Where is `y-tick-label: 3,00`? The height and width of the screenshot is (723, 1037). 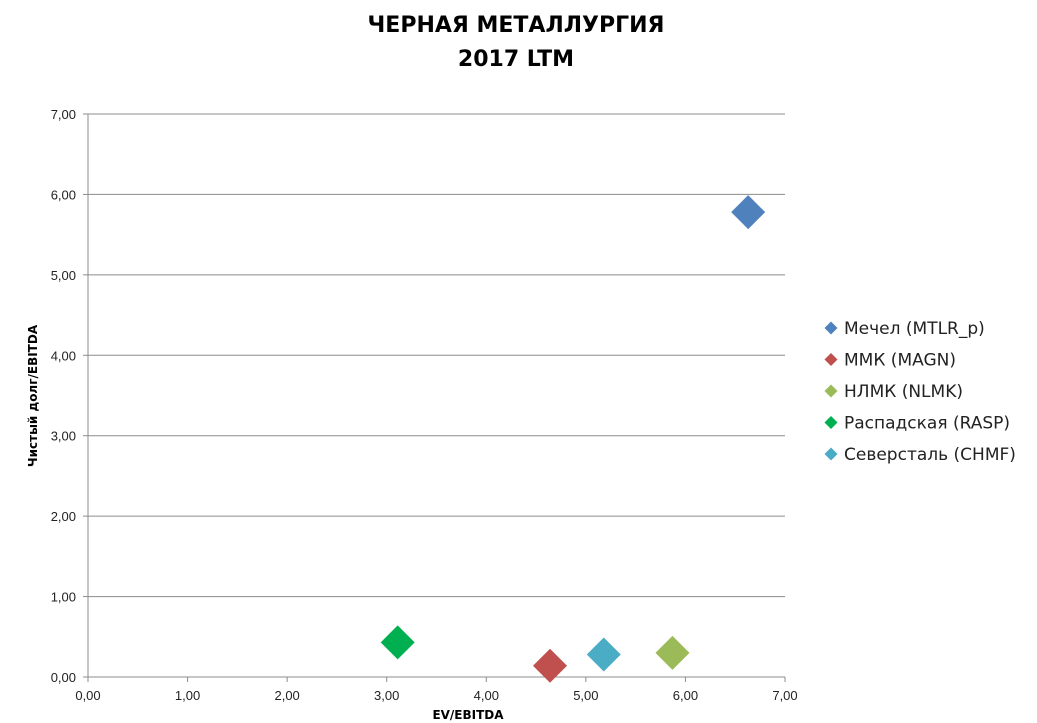
y-tick-label: 3,00 is located at coordinates (63, 436).